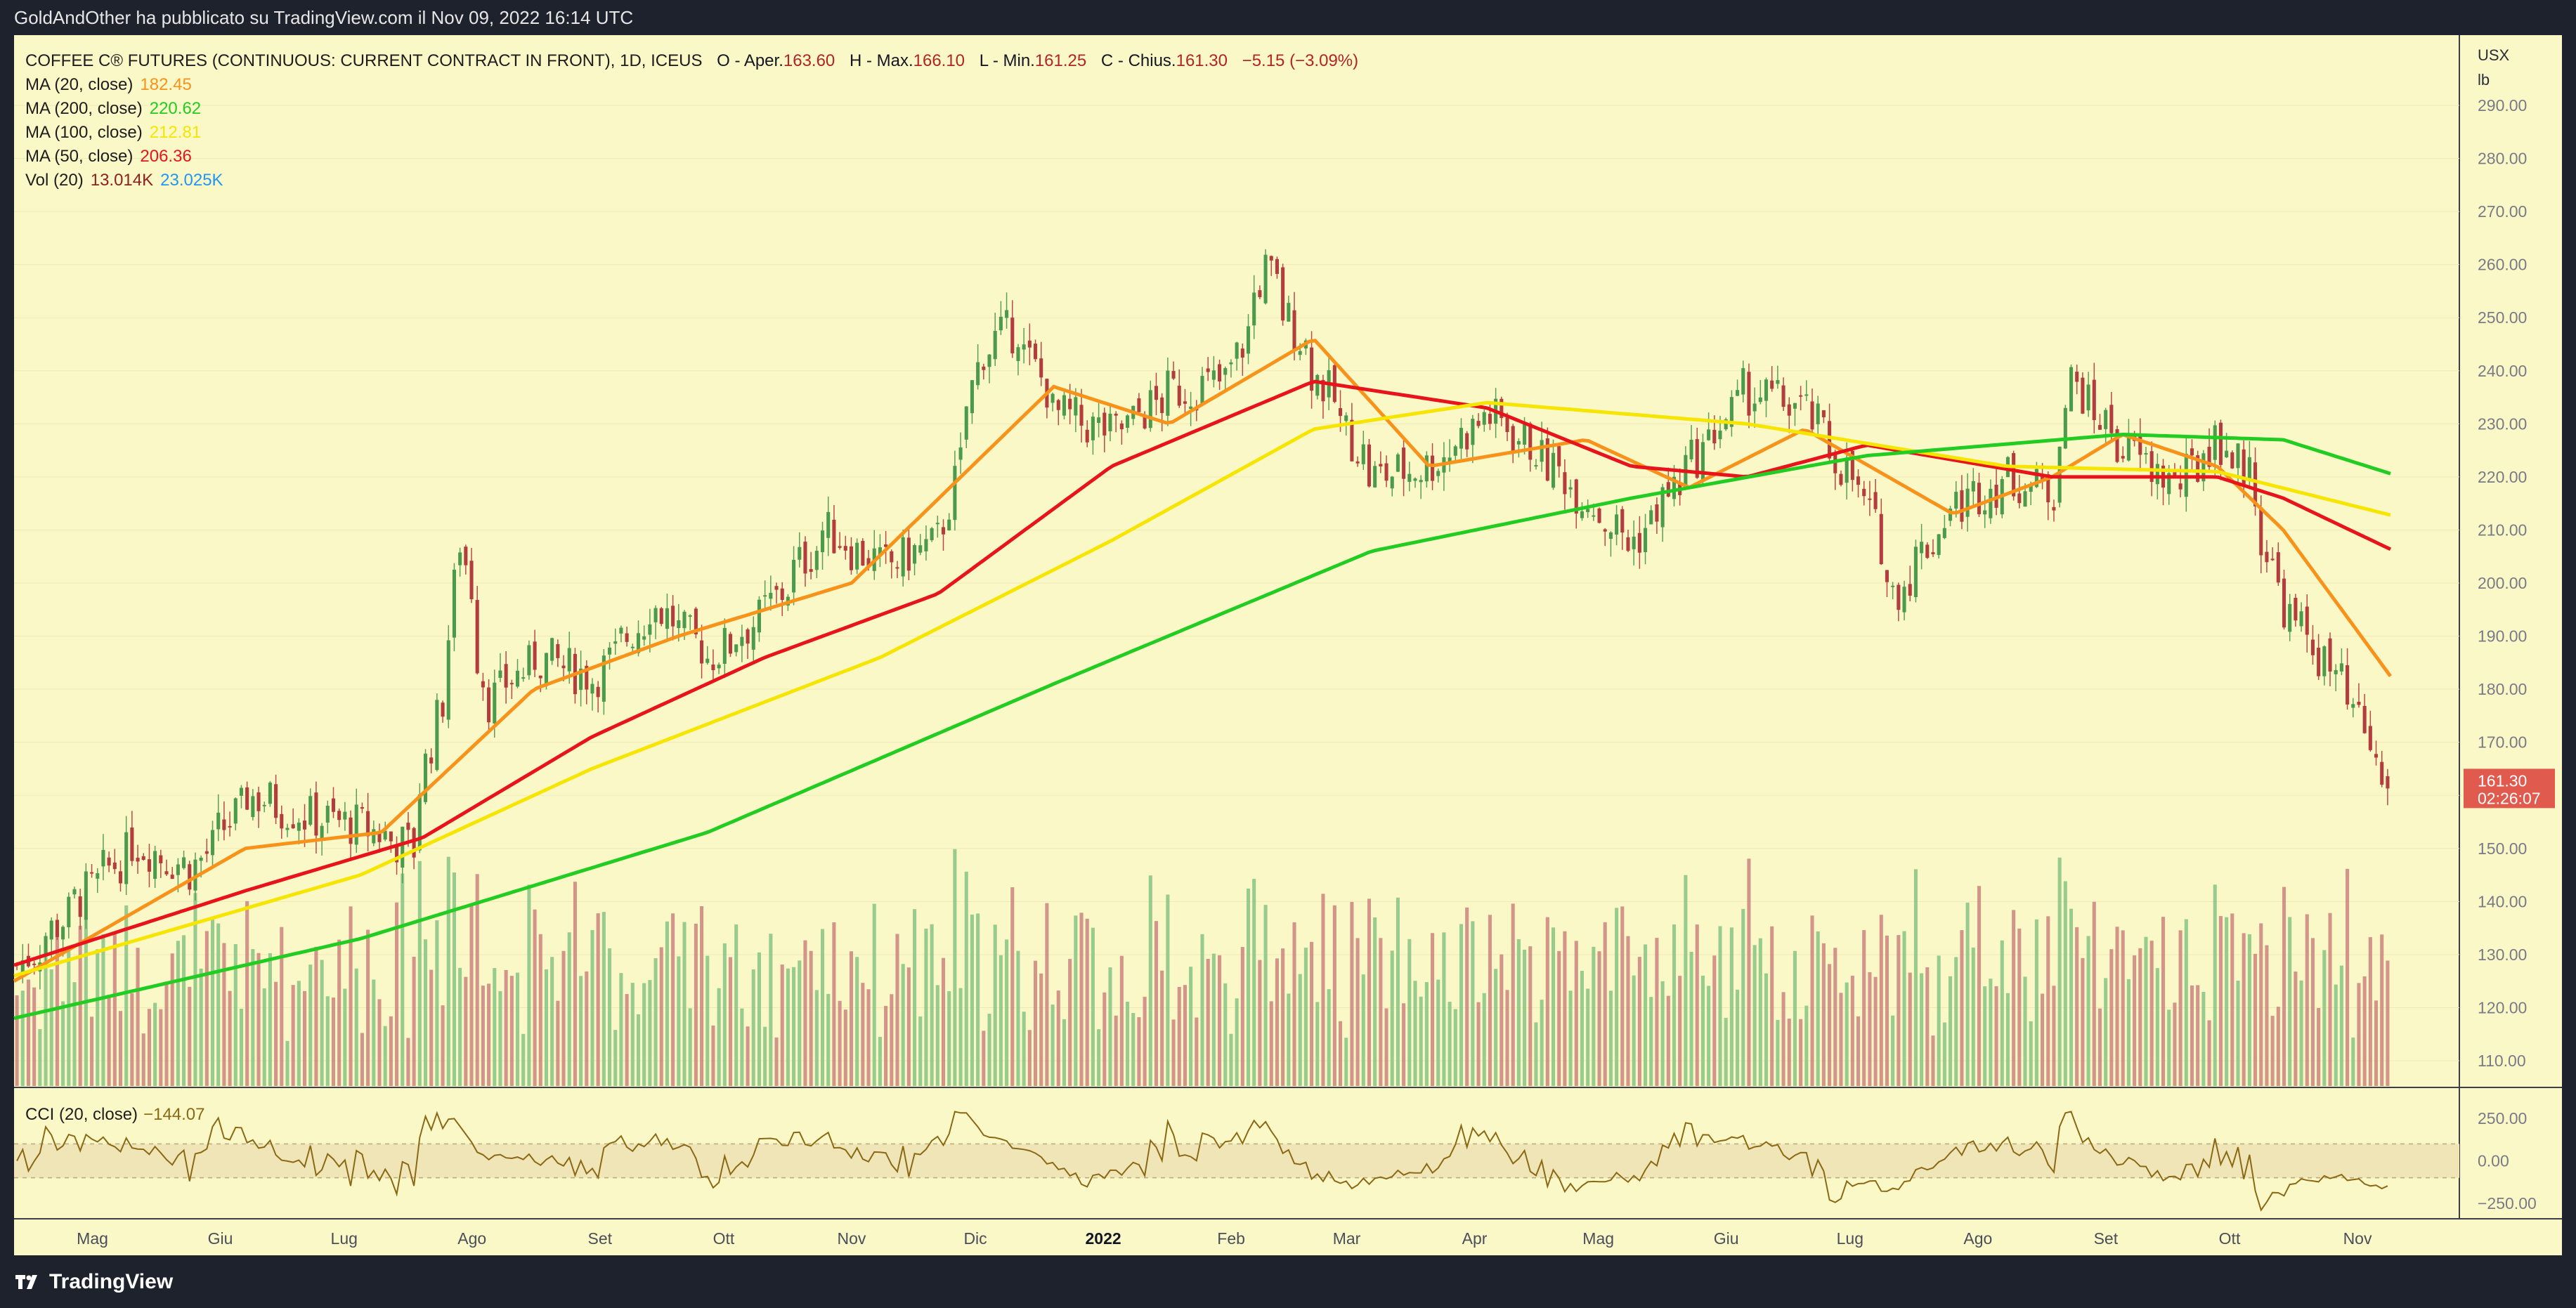 The image size is (2576, 1308). What do you see at coordinates (691, 133) in the screenshot?
I see `legend-ma100: MA (100, close) 212.81` at bounding box center [691, 133].